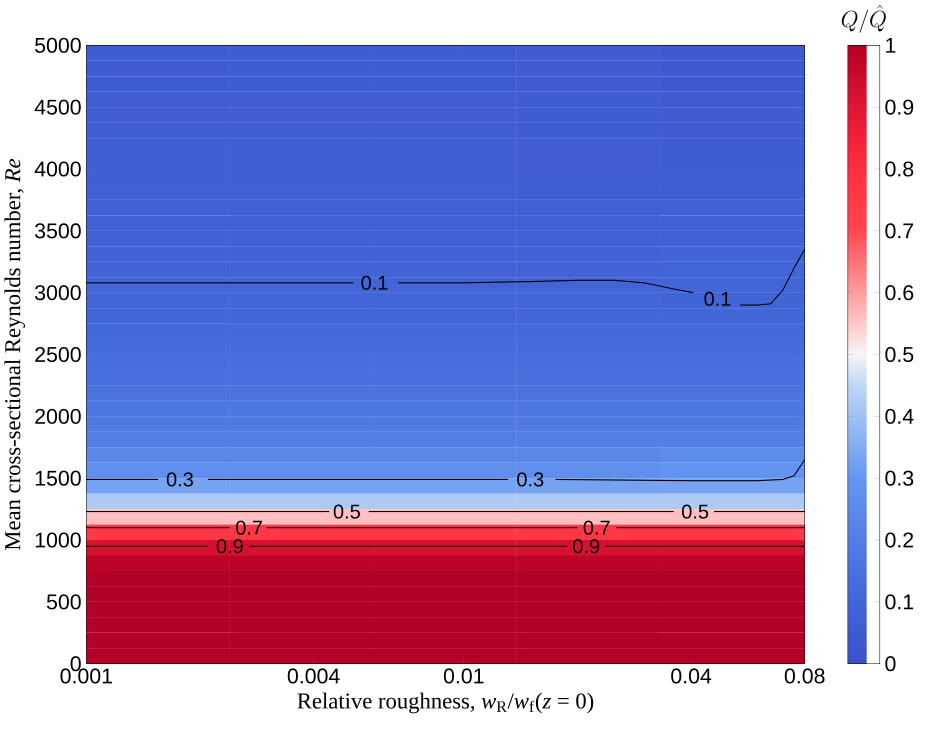  Describe the element at coordinates (58, 292) in the screenshot. I see `y-tick-label: 3000` at that location.